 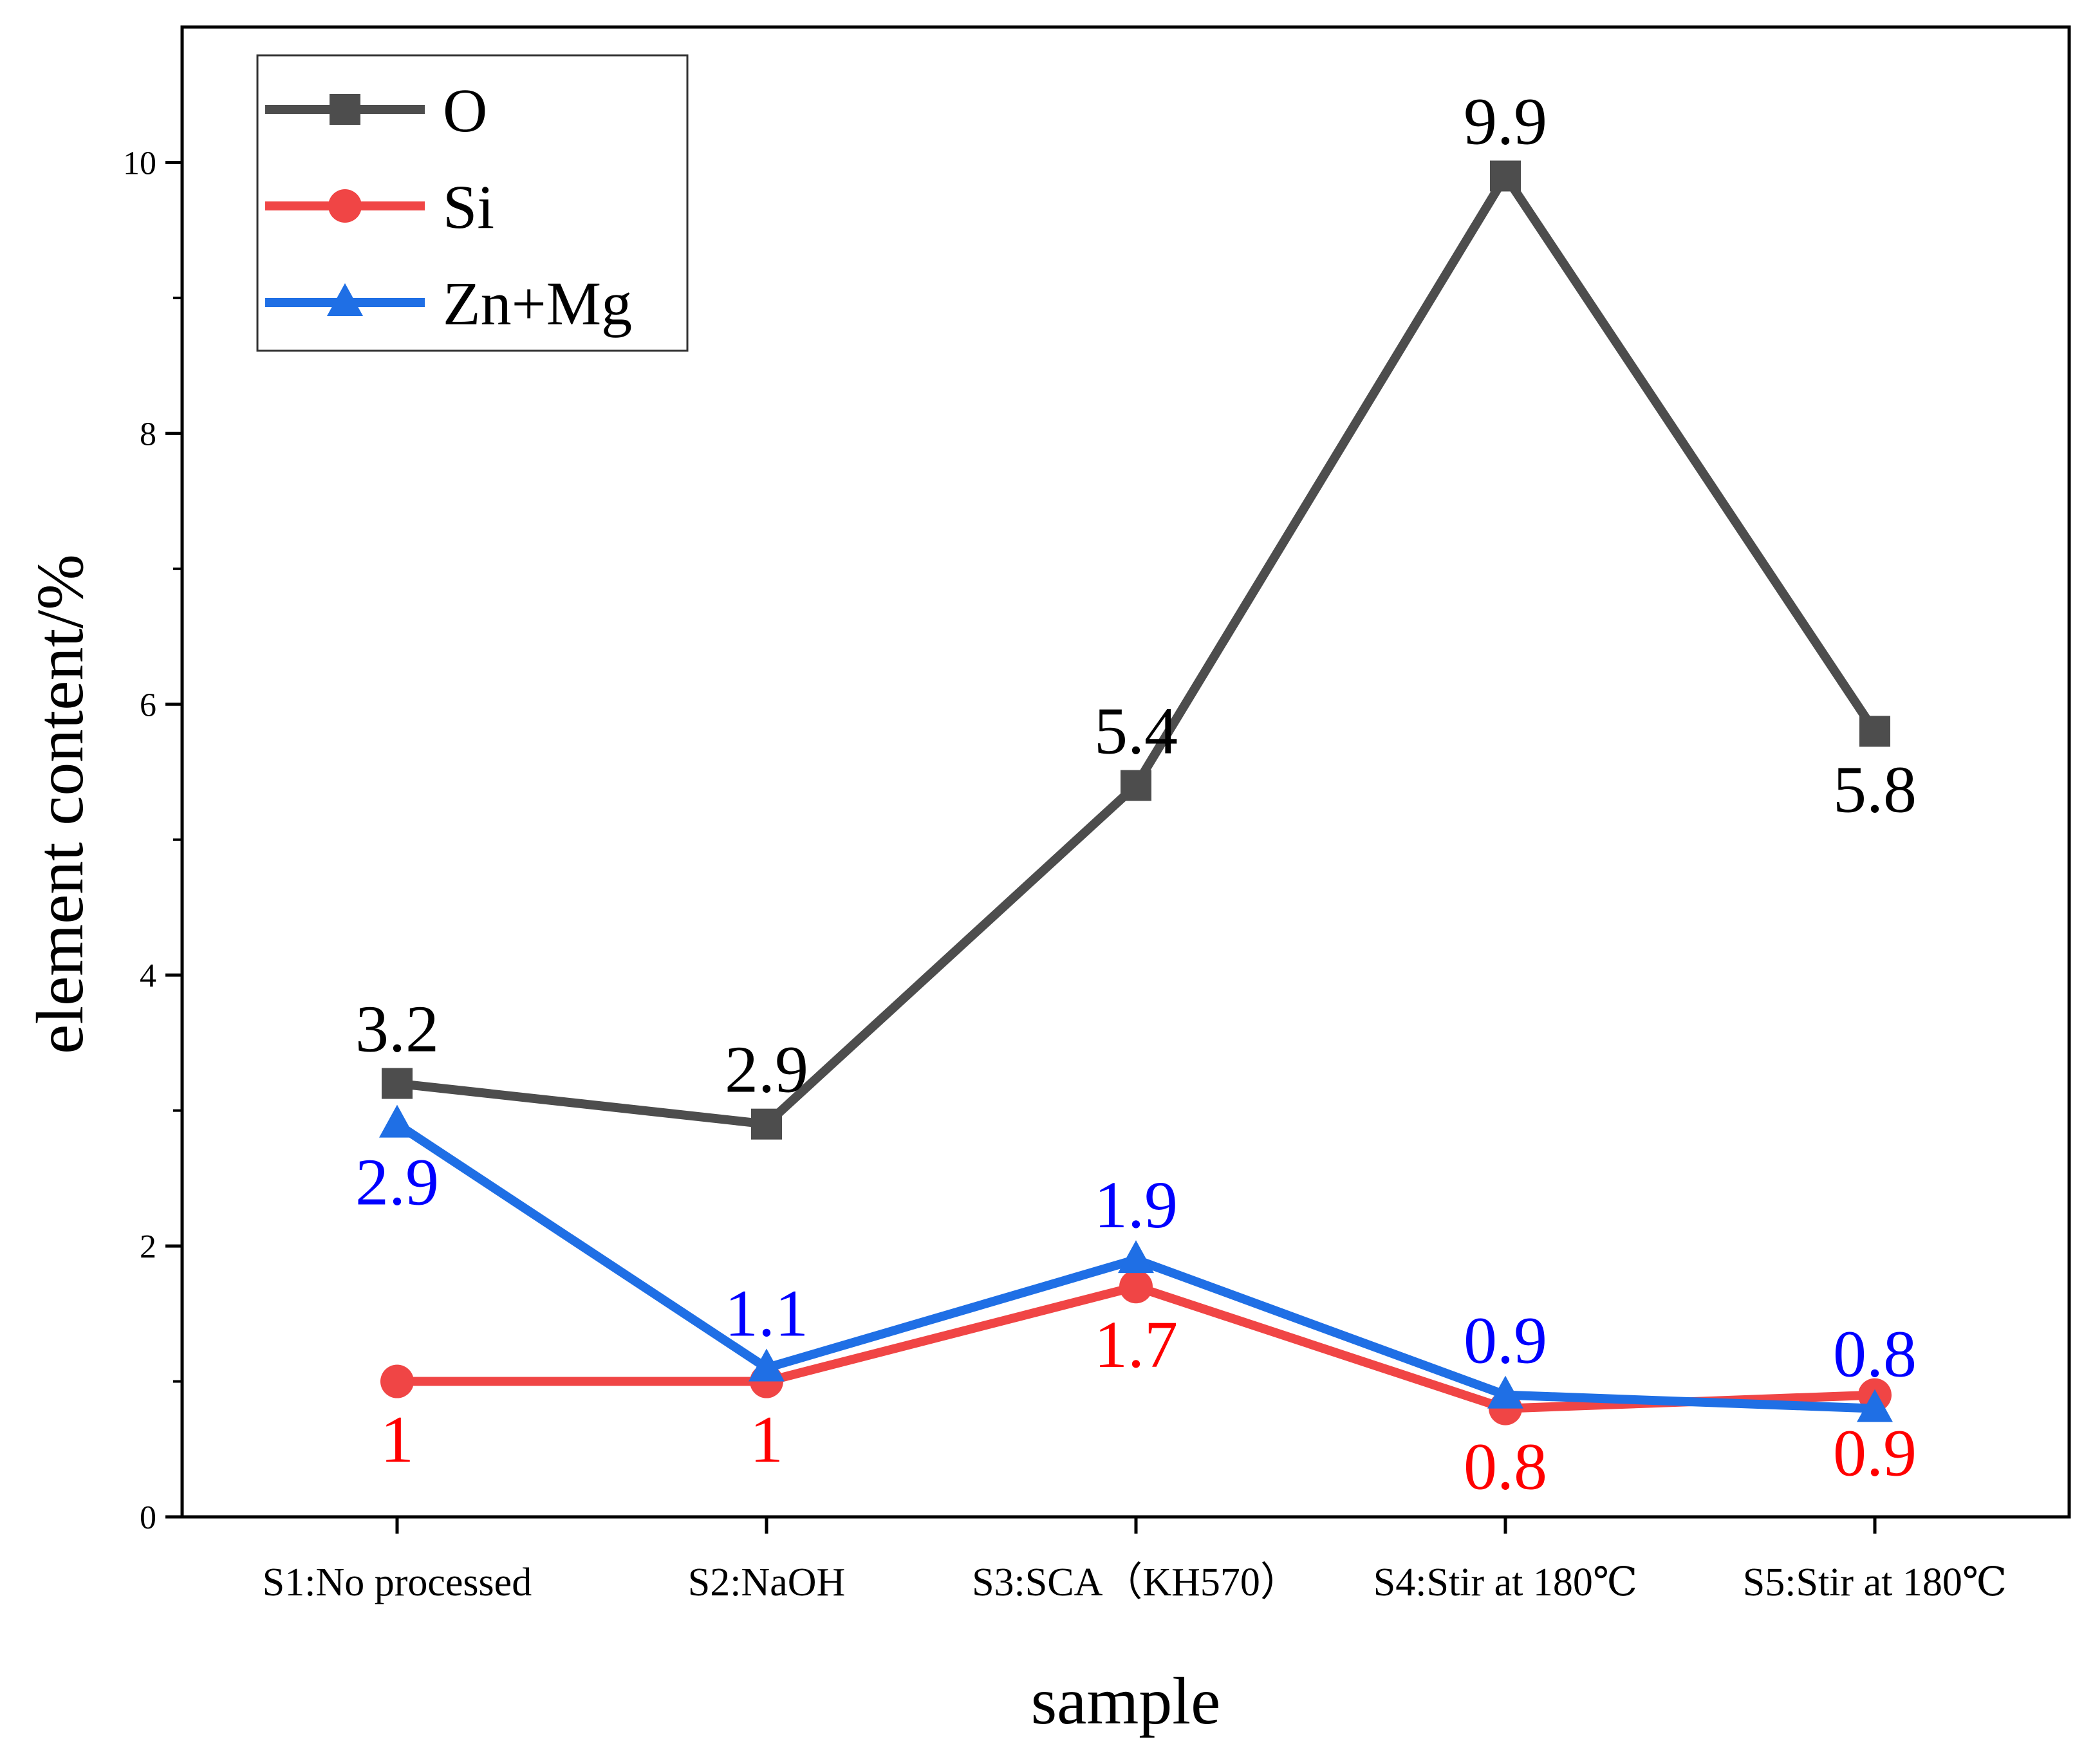 I want to click on x-axis-title: sample, so click(x=1126, y=1701).